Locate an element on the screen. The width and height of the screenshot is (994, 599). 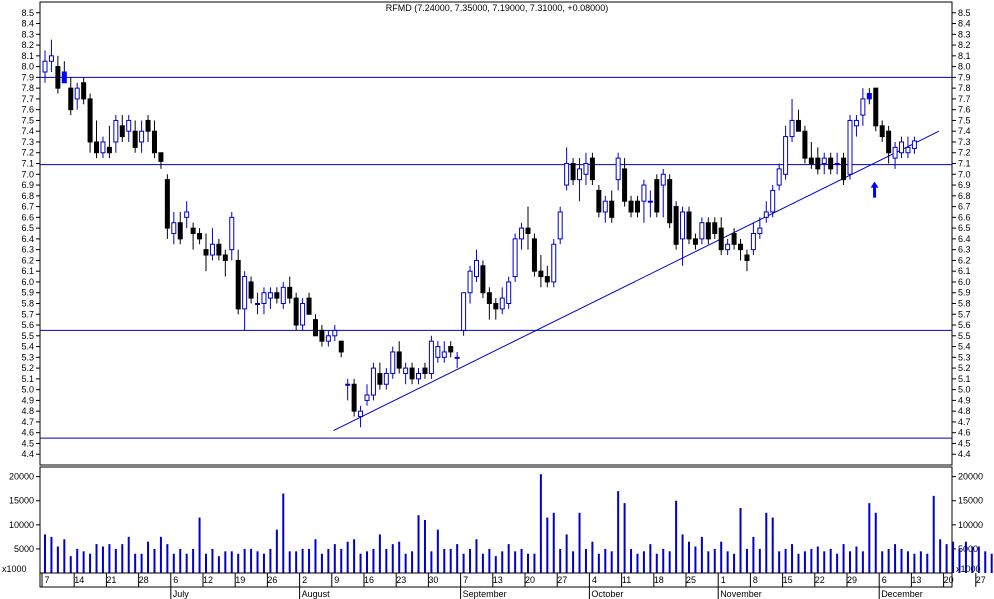
y-tick-label: 6.9 is located at coordinates (27, 185).